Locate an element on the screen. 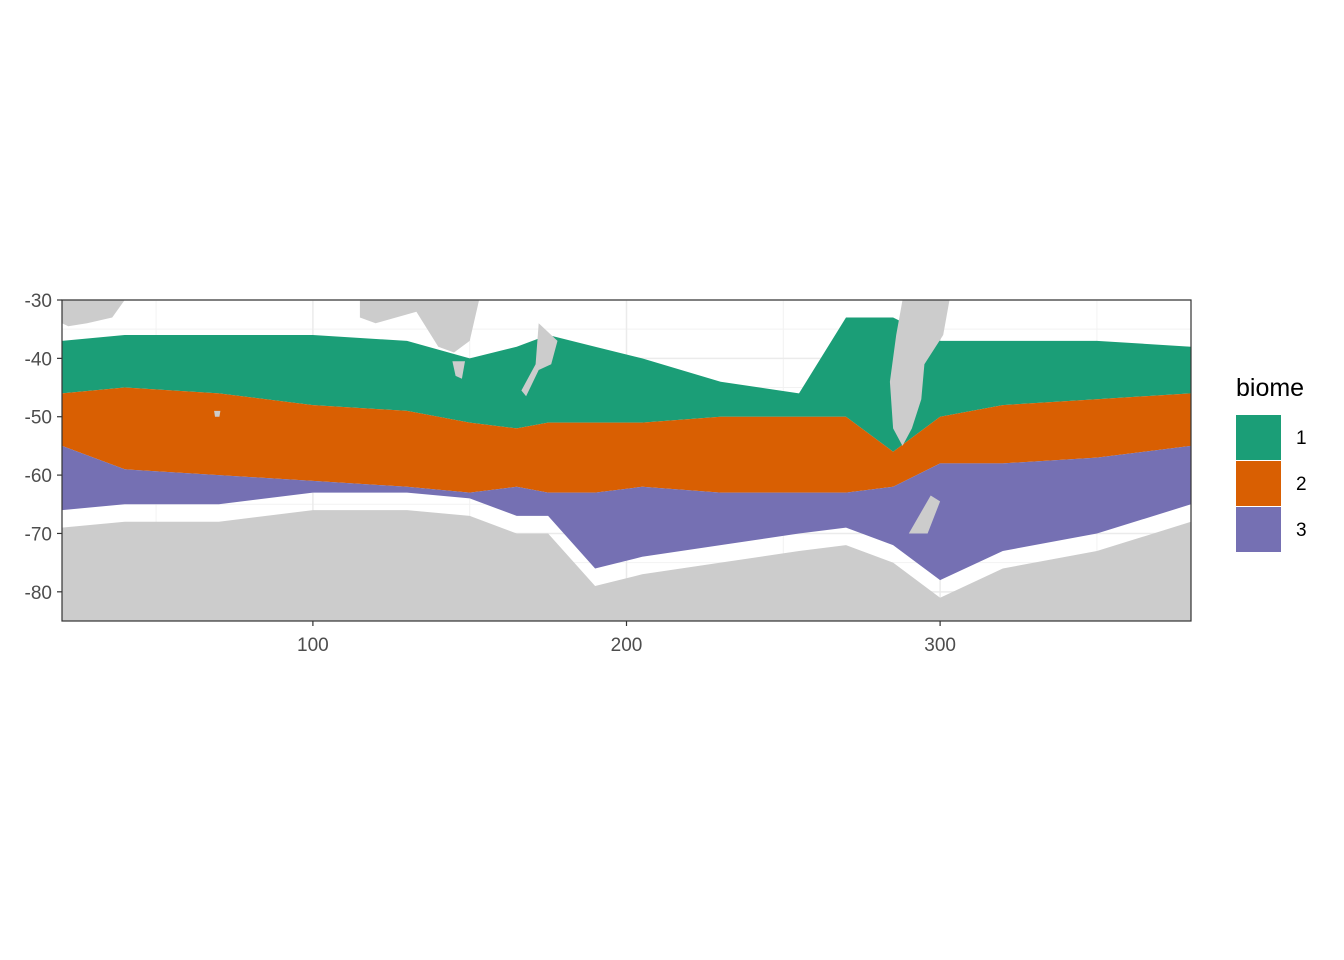  land-kerguelen is located at coordinates (217, 413).